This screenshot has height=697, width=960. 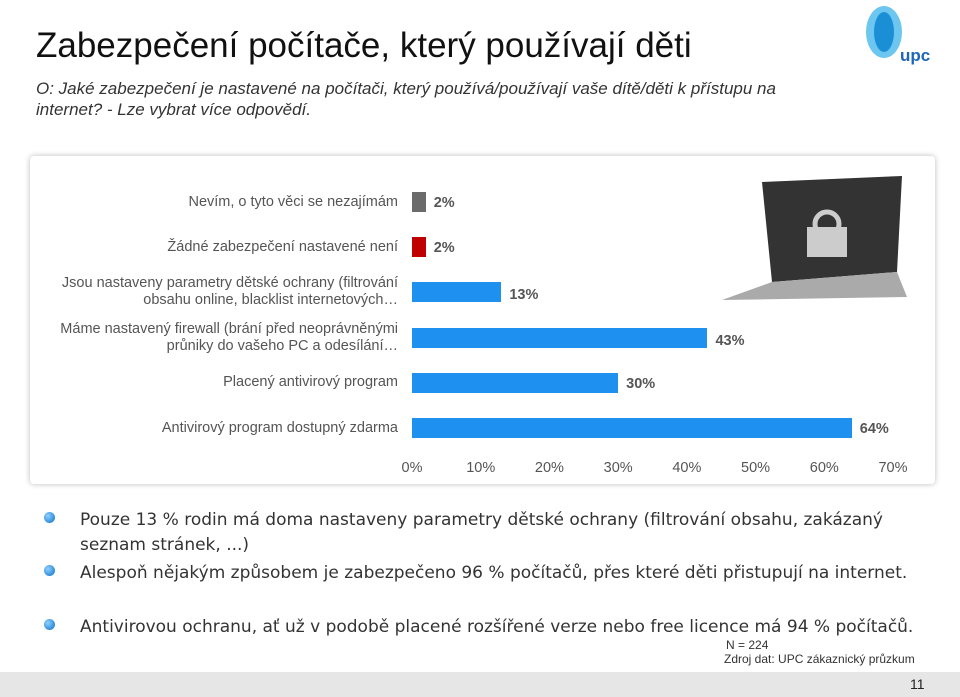 I want to click on category-label: Placený antivirový program, so click(x=310, y=382).